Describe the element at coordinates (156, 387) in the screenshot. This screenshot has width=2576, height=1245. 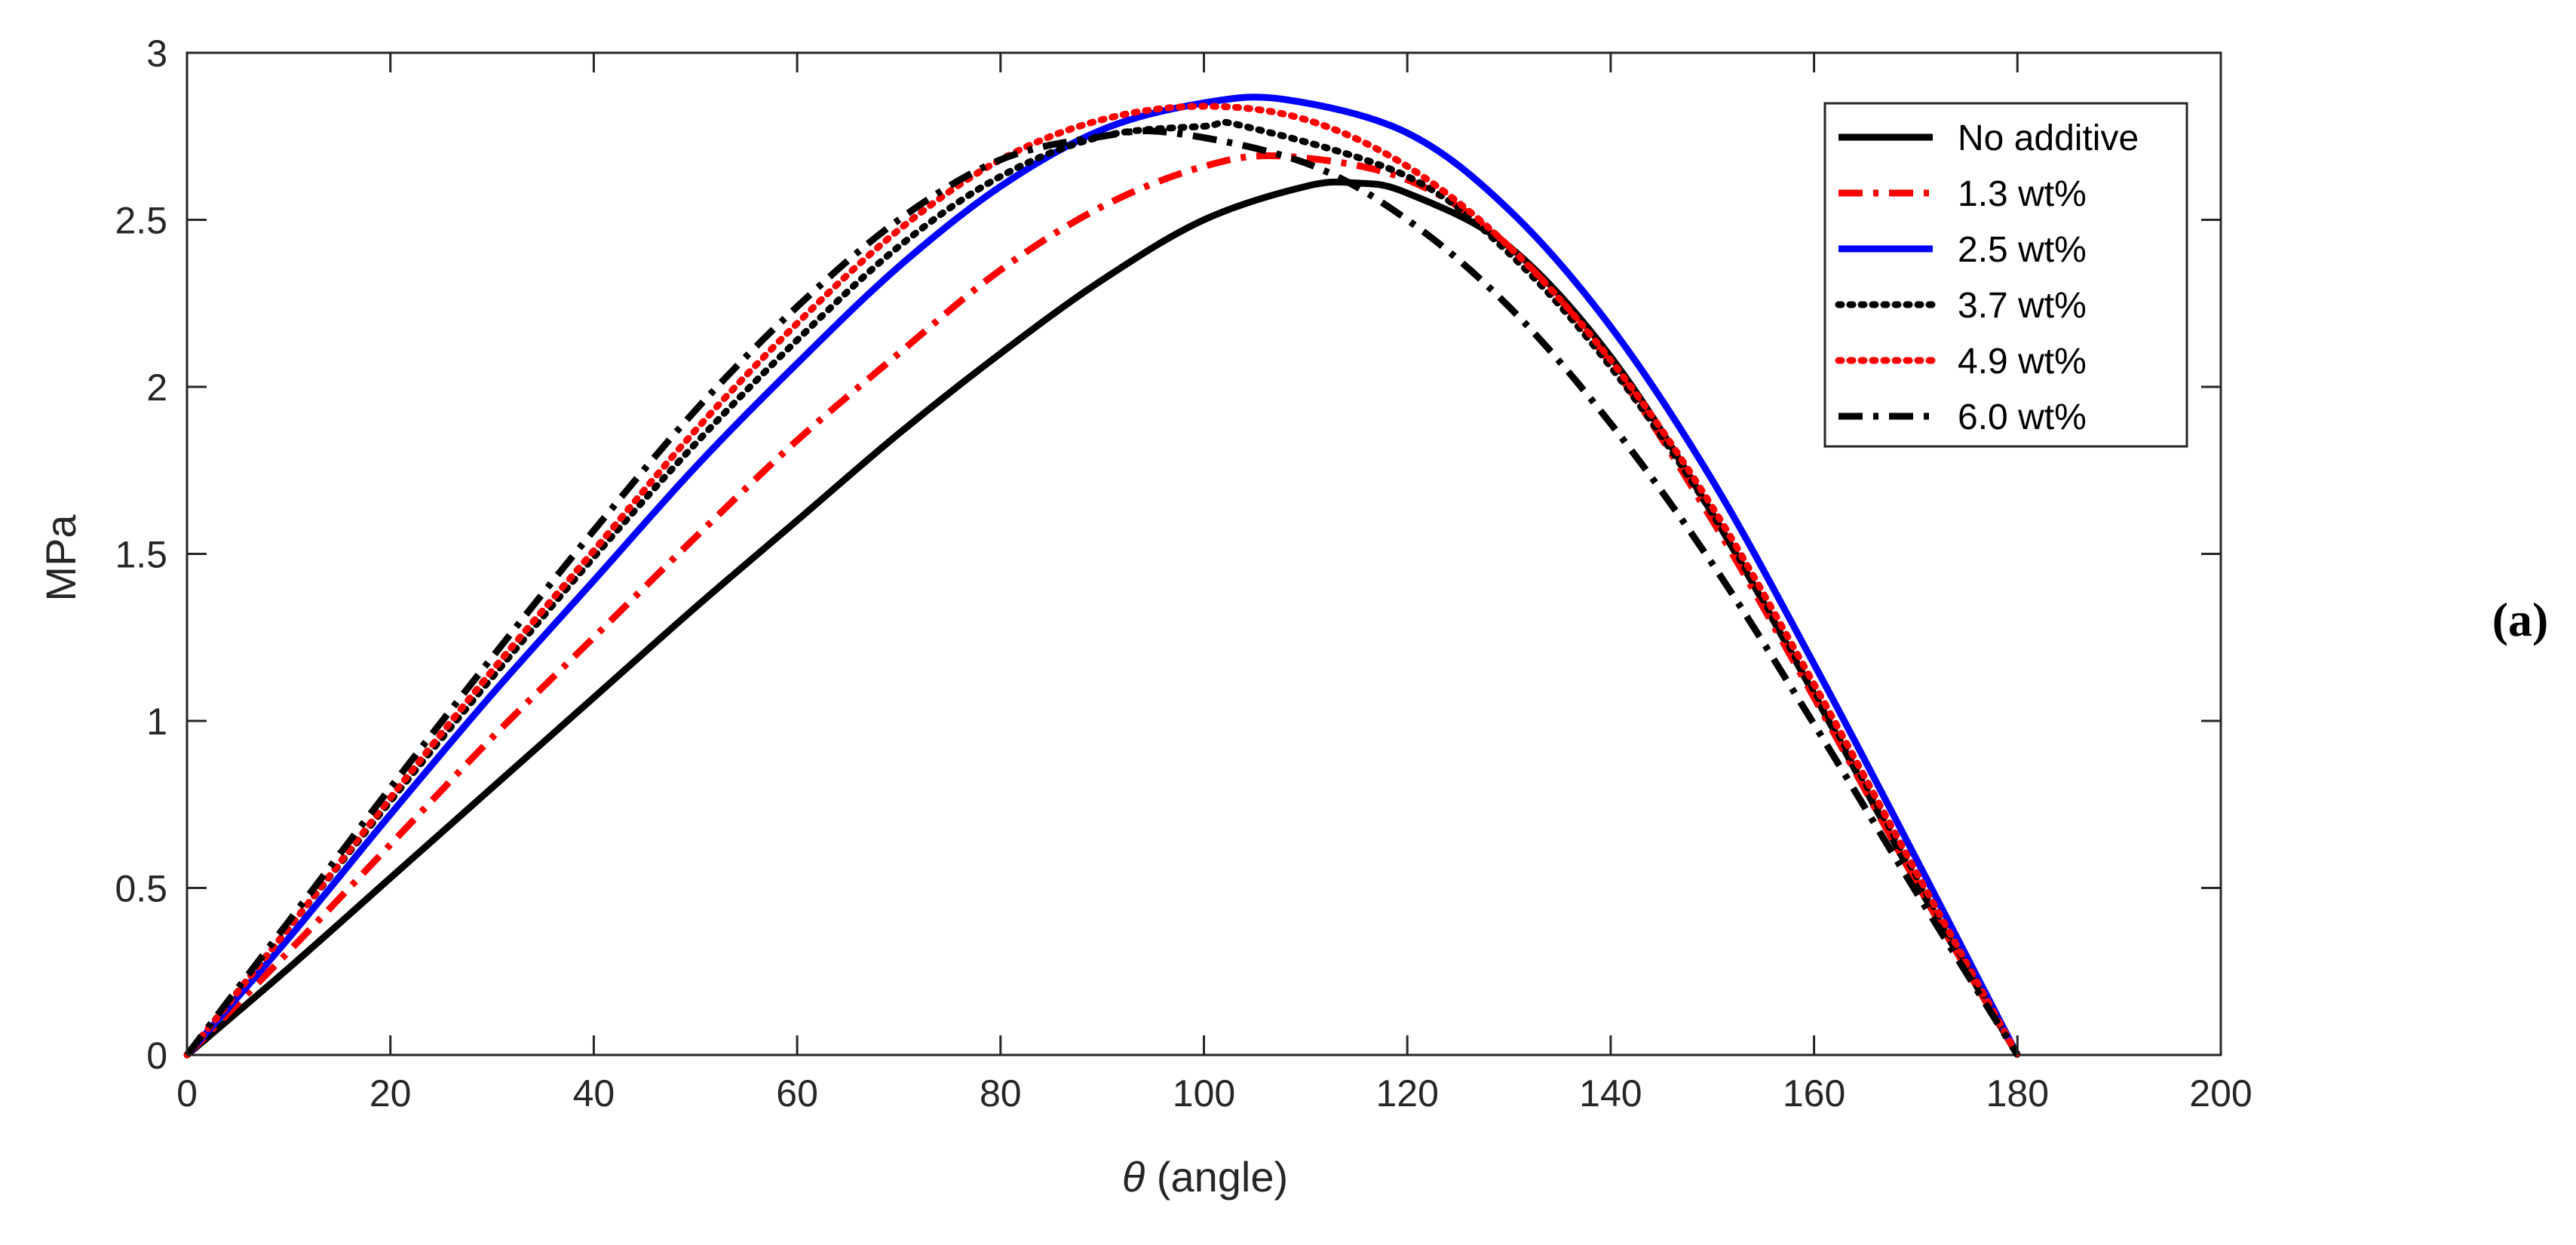
I see `y-tick-label: 2` at that location.